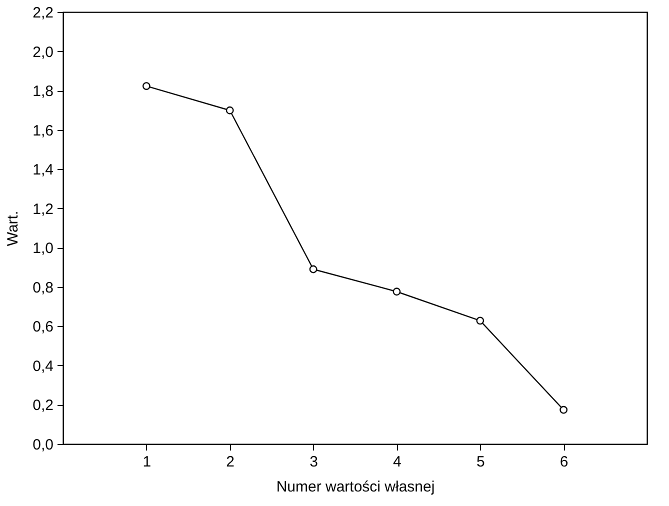 This screenshot has width=669, height=506. What do you see at coordinates (43, 445) in the screenshot?
I see `y-tick-label: 0,0` at bounding box center [43, 445].